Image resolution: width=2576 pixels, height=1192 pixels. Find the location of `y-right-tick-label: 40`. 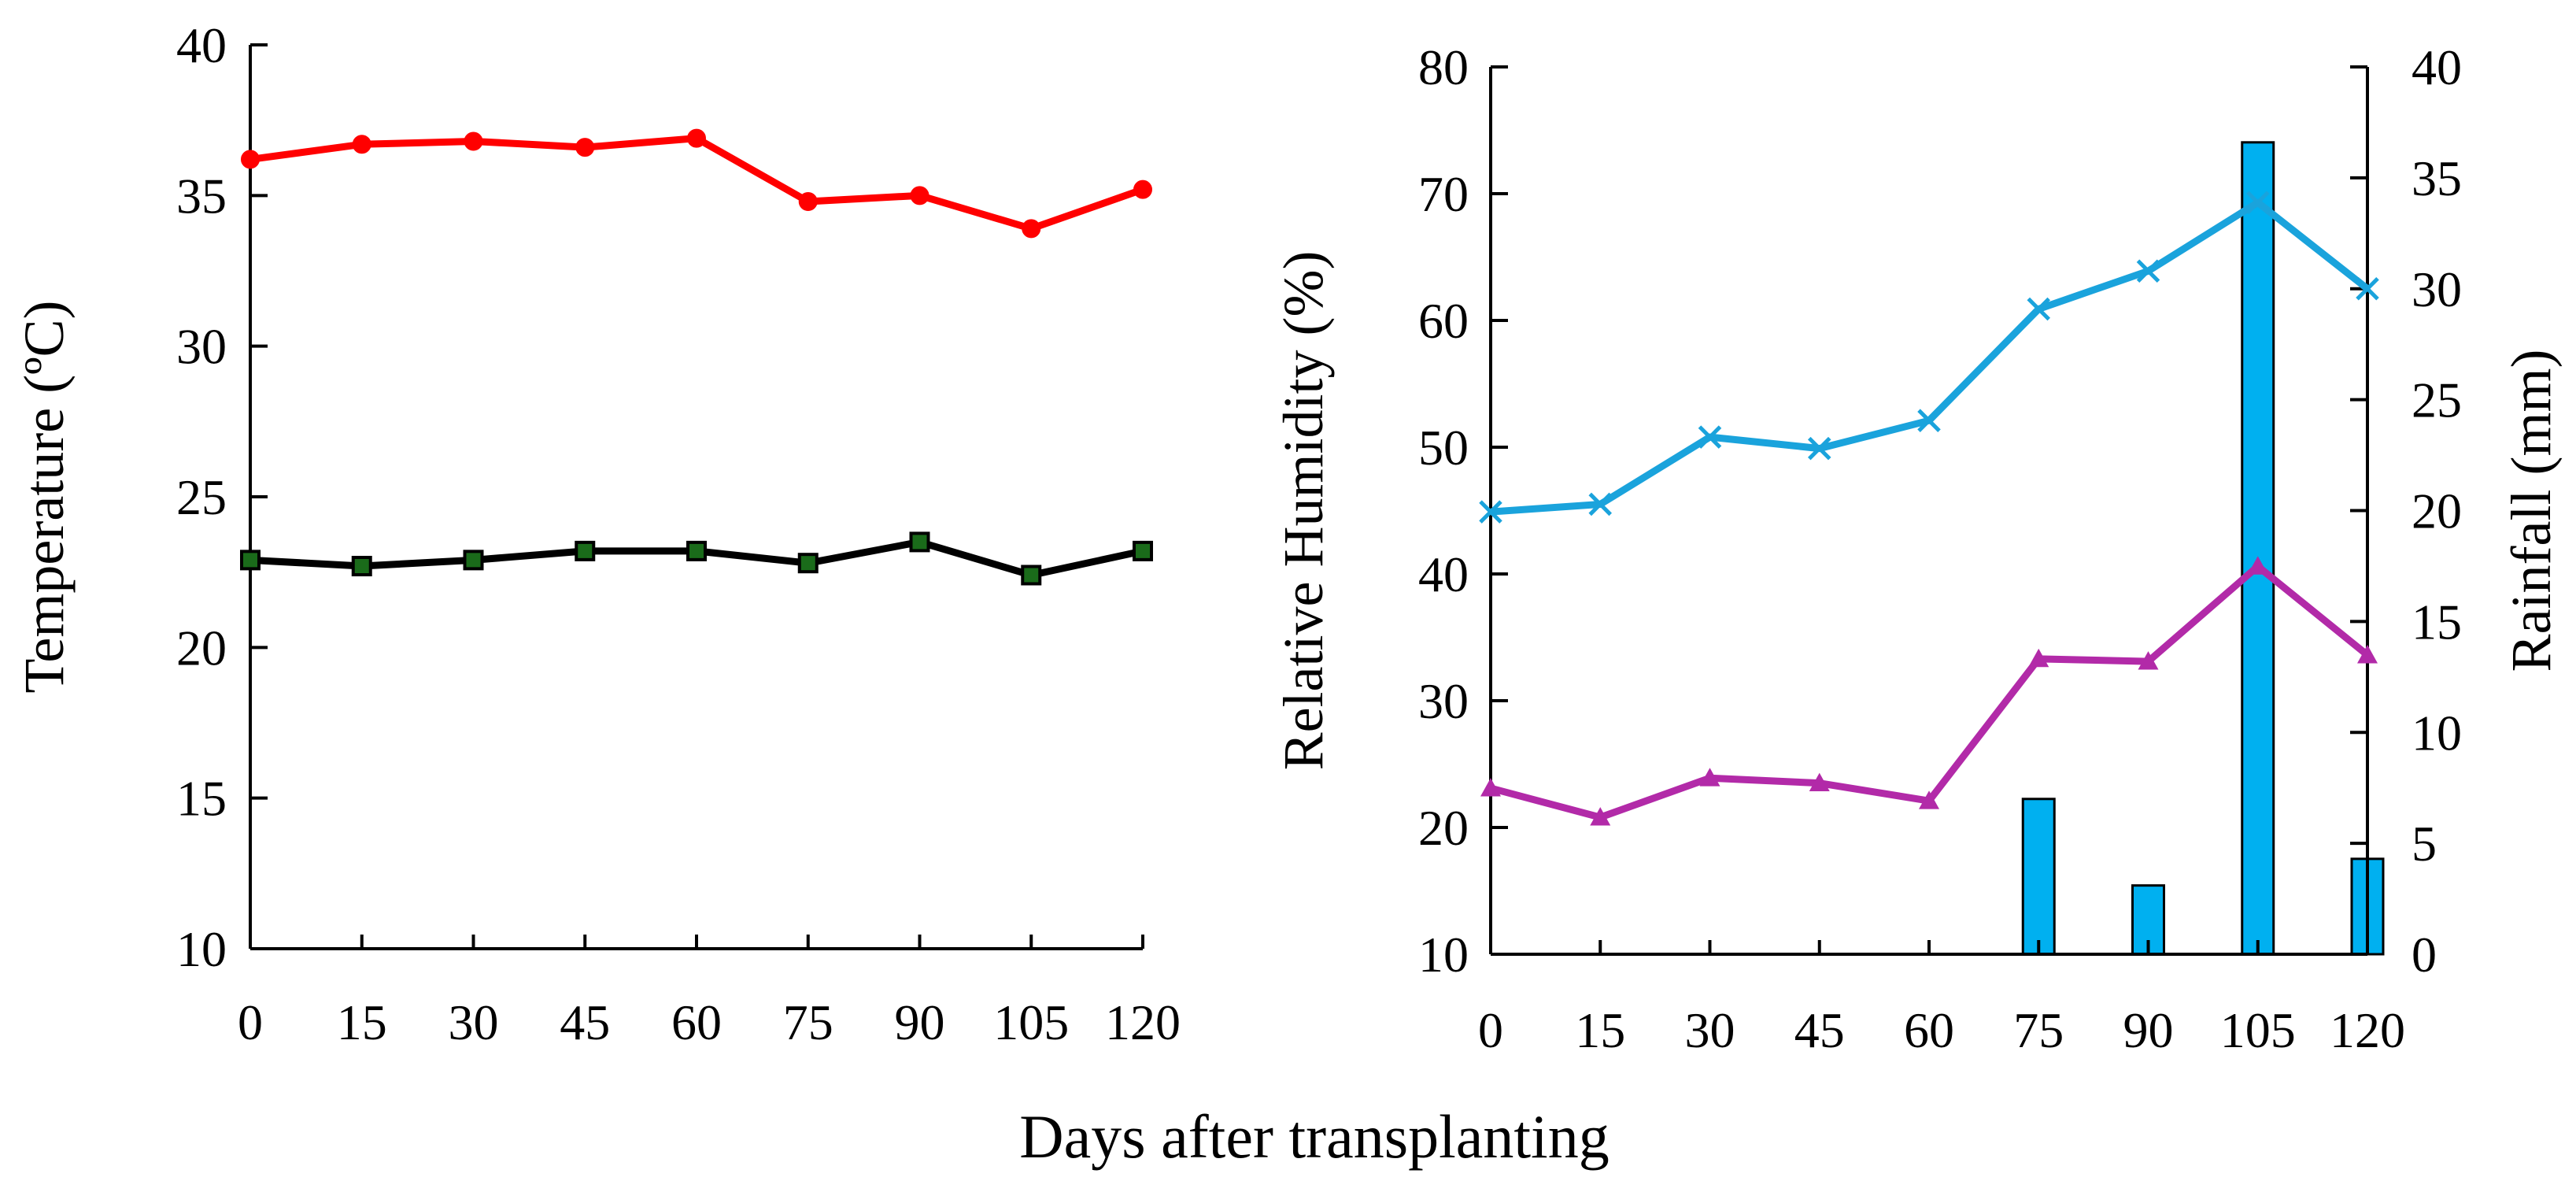

y-right-tick-label: 40 is located at coordinates (2437, 67).